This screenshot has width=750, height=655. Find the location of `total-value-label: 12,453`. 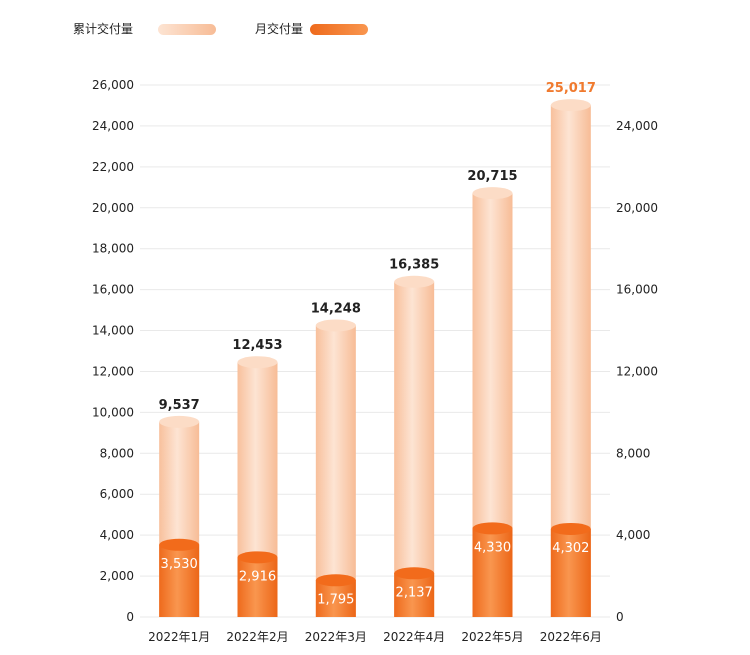

total-value-label: 12,453 is located at coordinates (257, 345).